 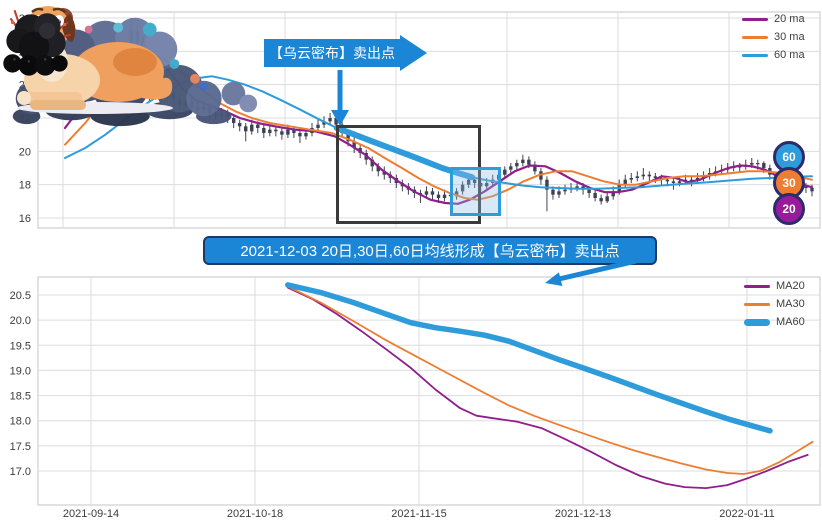 What do you see at coordinates (475, 191) in the screenshot?
I see `dark-cloud-candles-highlight-box` at bounding box center [475, 191].